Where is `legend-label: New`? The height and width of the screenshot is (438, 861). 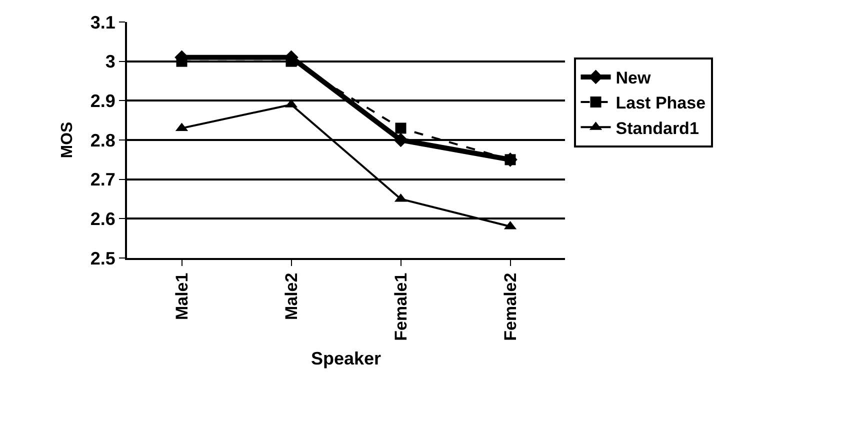 legend-label: New is located at coordinates (634, 78).